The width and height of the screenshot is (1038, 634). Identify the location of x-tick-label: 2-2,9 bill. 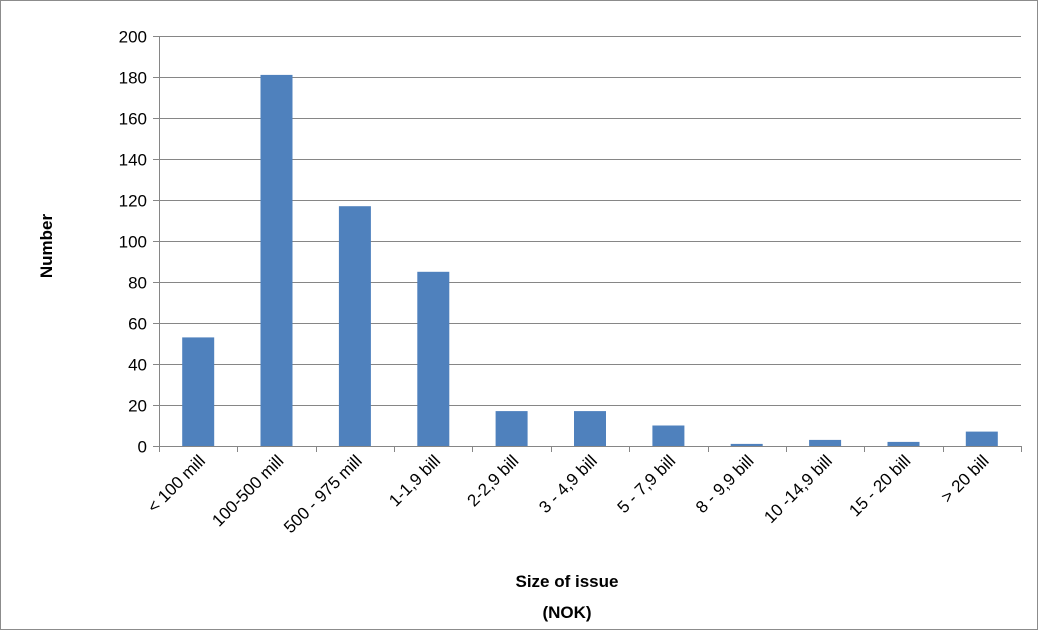
(493, 480).